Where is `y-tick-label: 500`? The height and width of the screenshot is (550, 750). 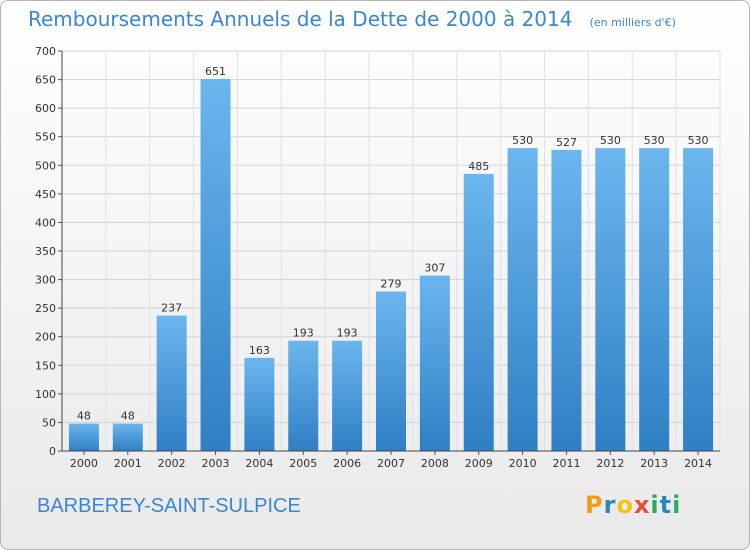 y-tick-label: 500 is located at coordinates (45, 165).